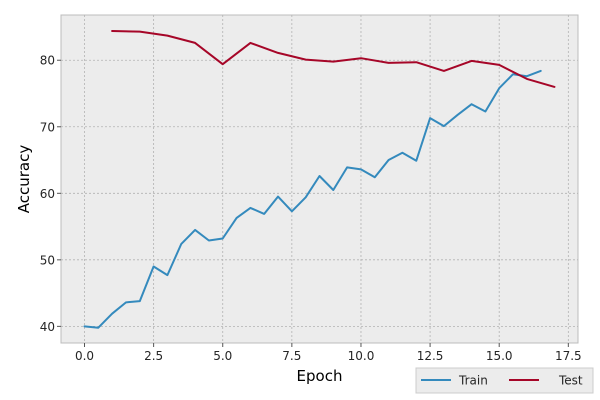  I want to click on x-tick-label: 7.5, so click(291, 356).